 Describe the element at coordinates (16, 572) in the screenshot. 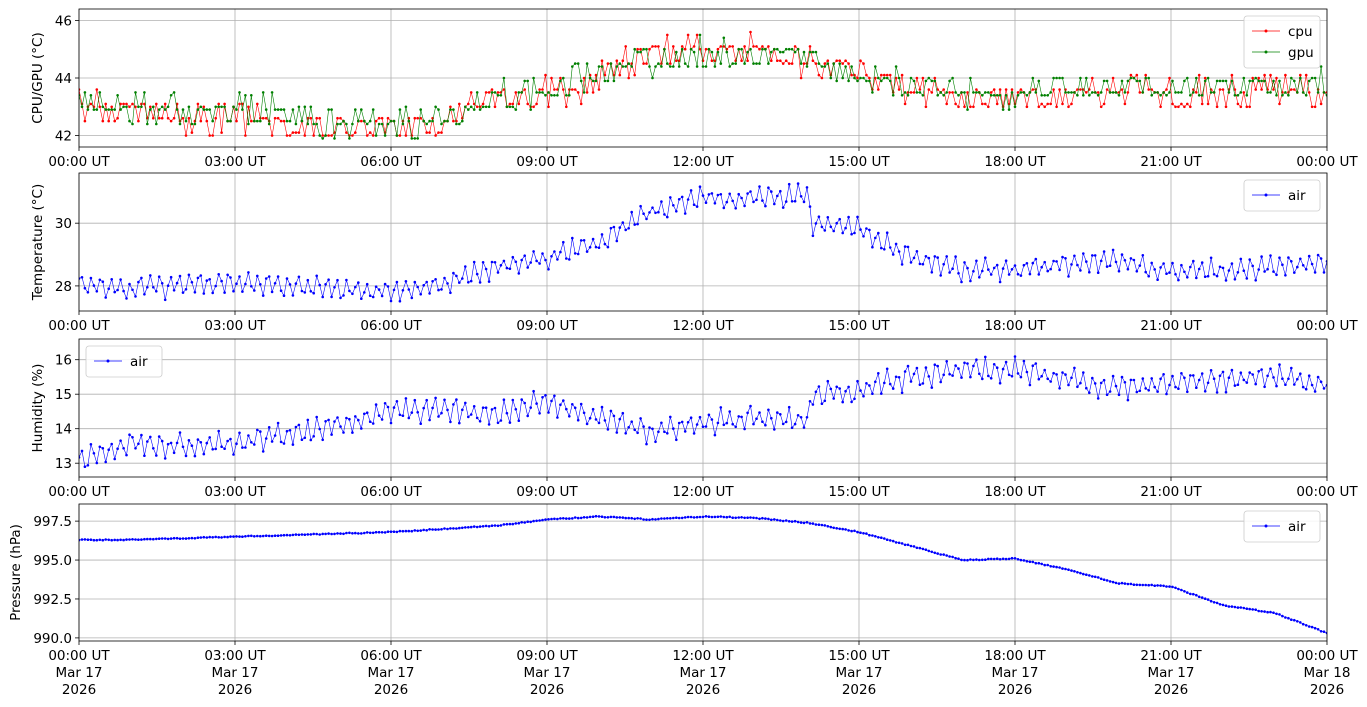

I see `y-axis-label: Pressure (hPa)` at that location.